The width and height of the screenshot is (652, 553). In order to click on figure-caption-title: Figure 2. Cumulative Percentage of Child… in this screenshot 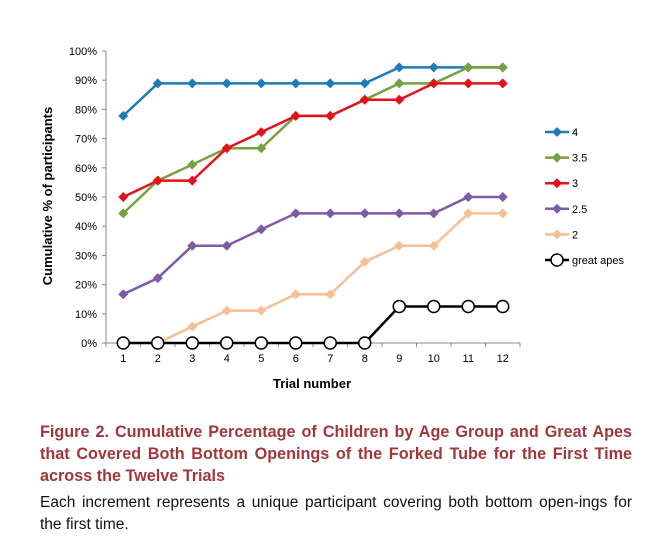, I will do `click(336, 454)`.